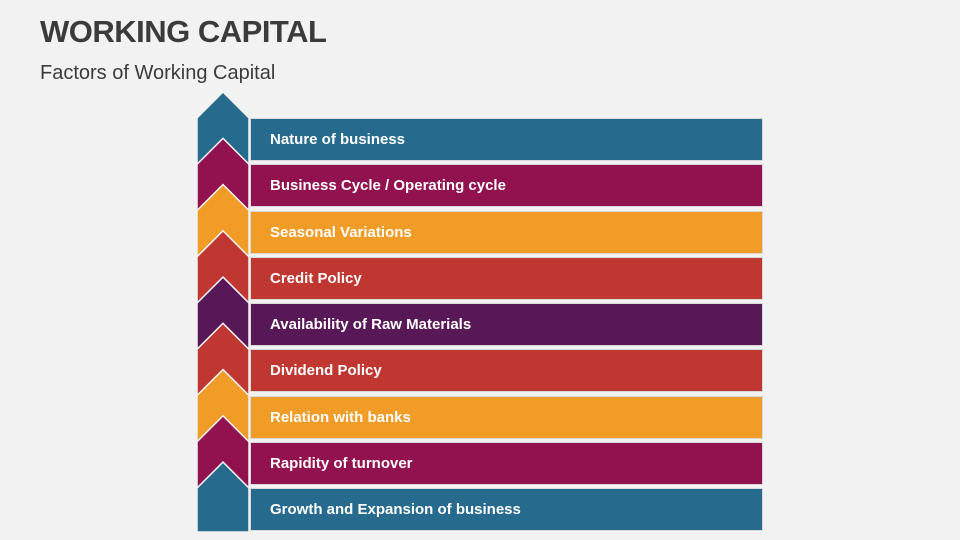  What do you see at coordinates (326, 371) in the screenshot?
I see `factor-label: Dividend Policy` at bounding box center [326, 371].